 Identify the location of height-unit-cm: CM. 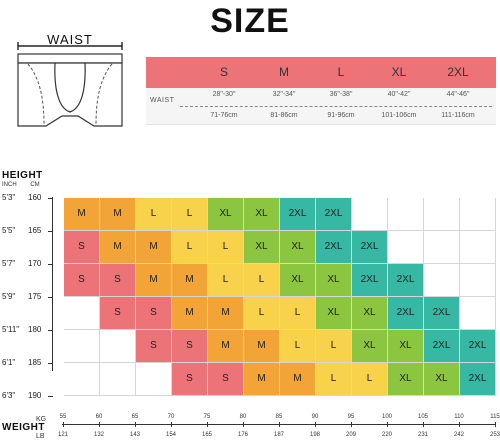
(35, 185).